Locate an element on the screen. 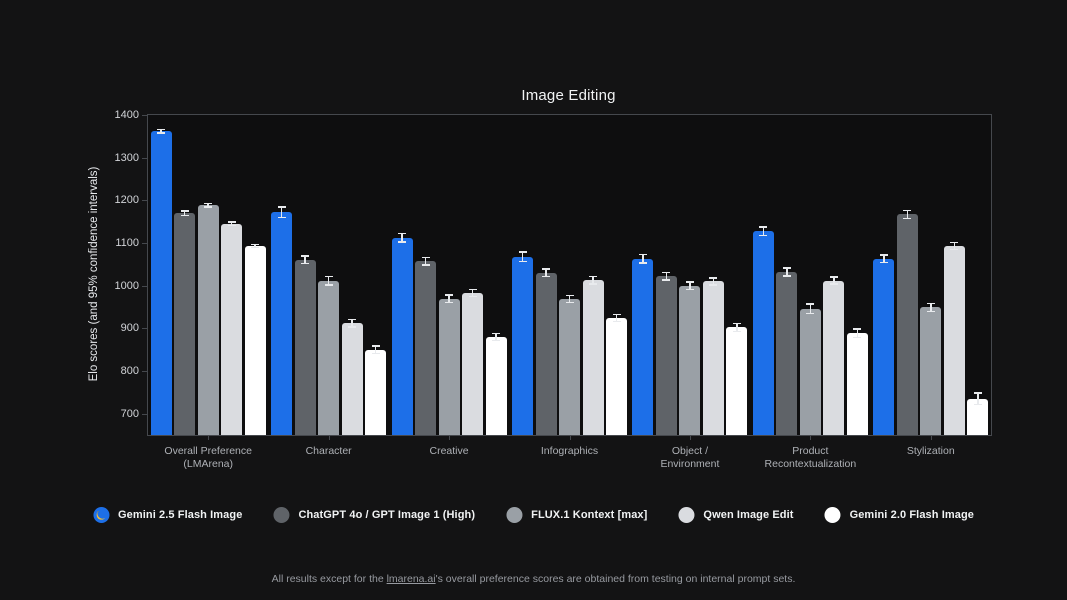  x-category-label: Object / Environment is located at coordinates (690, 458).